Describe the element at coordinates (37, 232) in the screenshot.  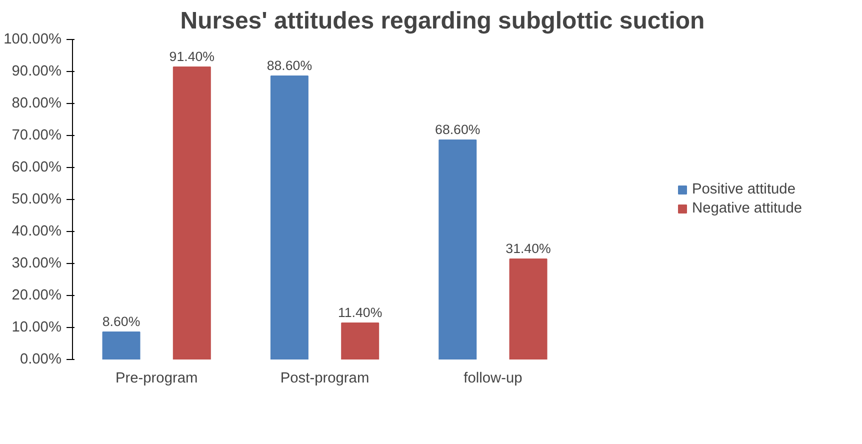
I see `y-tick-label: 40.00%` at that location.